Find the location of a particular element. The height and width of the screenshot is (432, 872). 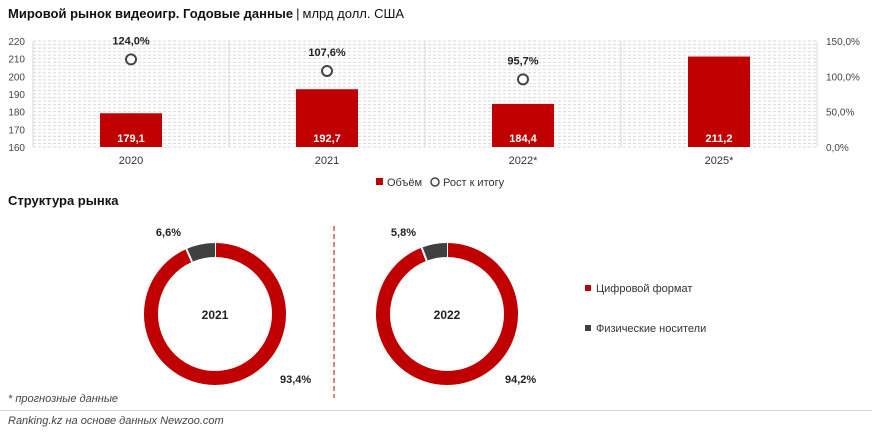

chart-title-main: Мировой рынок видеоигр. Годовые данные is located at coordinates (151, 13).